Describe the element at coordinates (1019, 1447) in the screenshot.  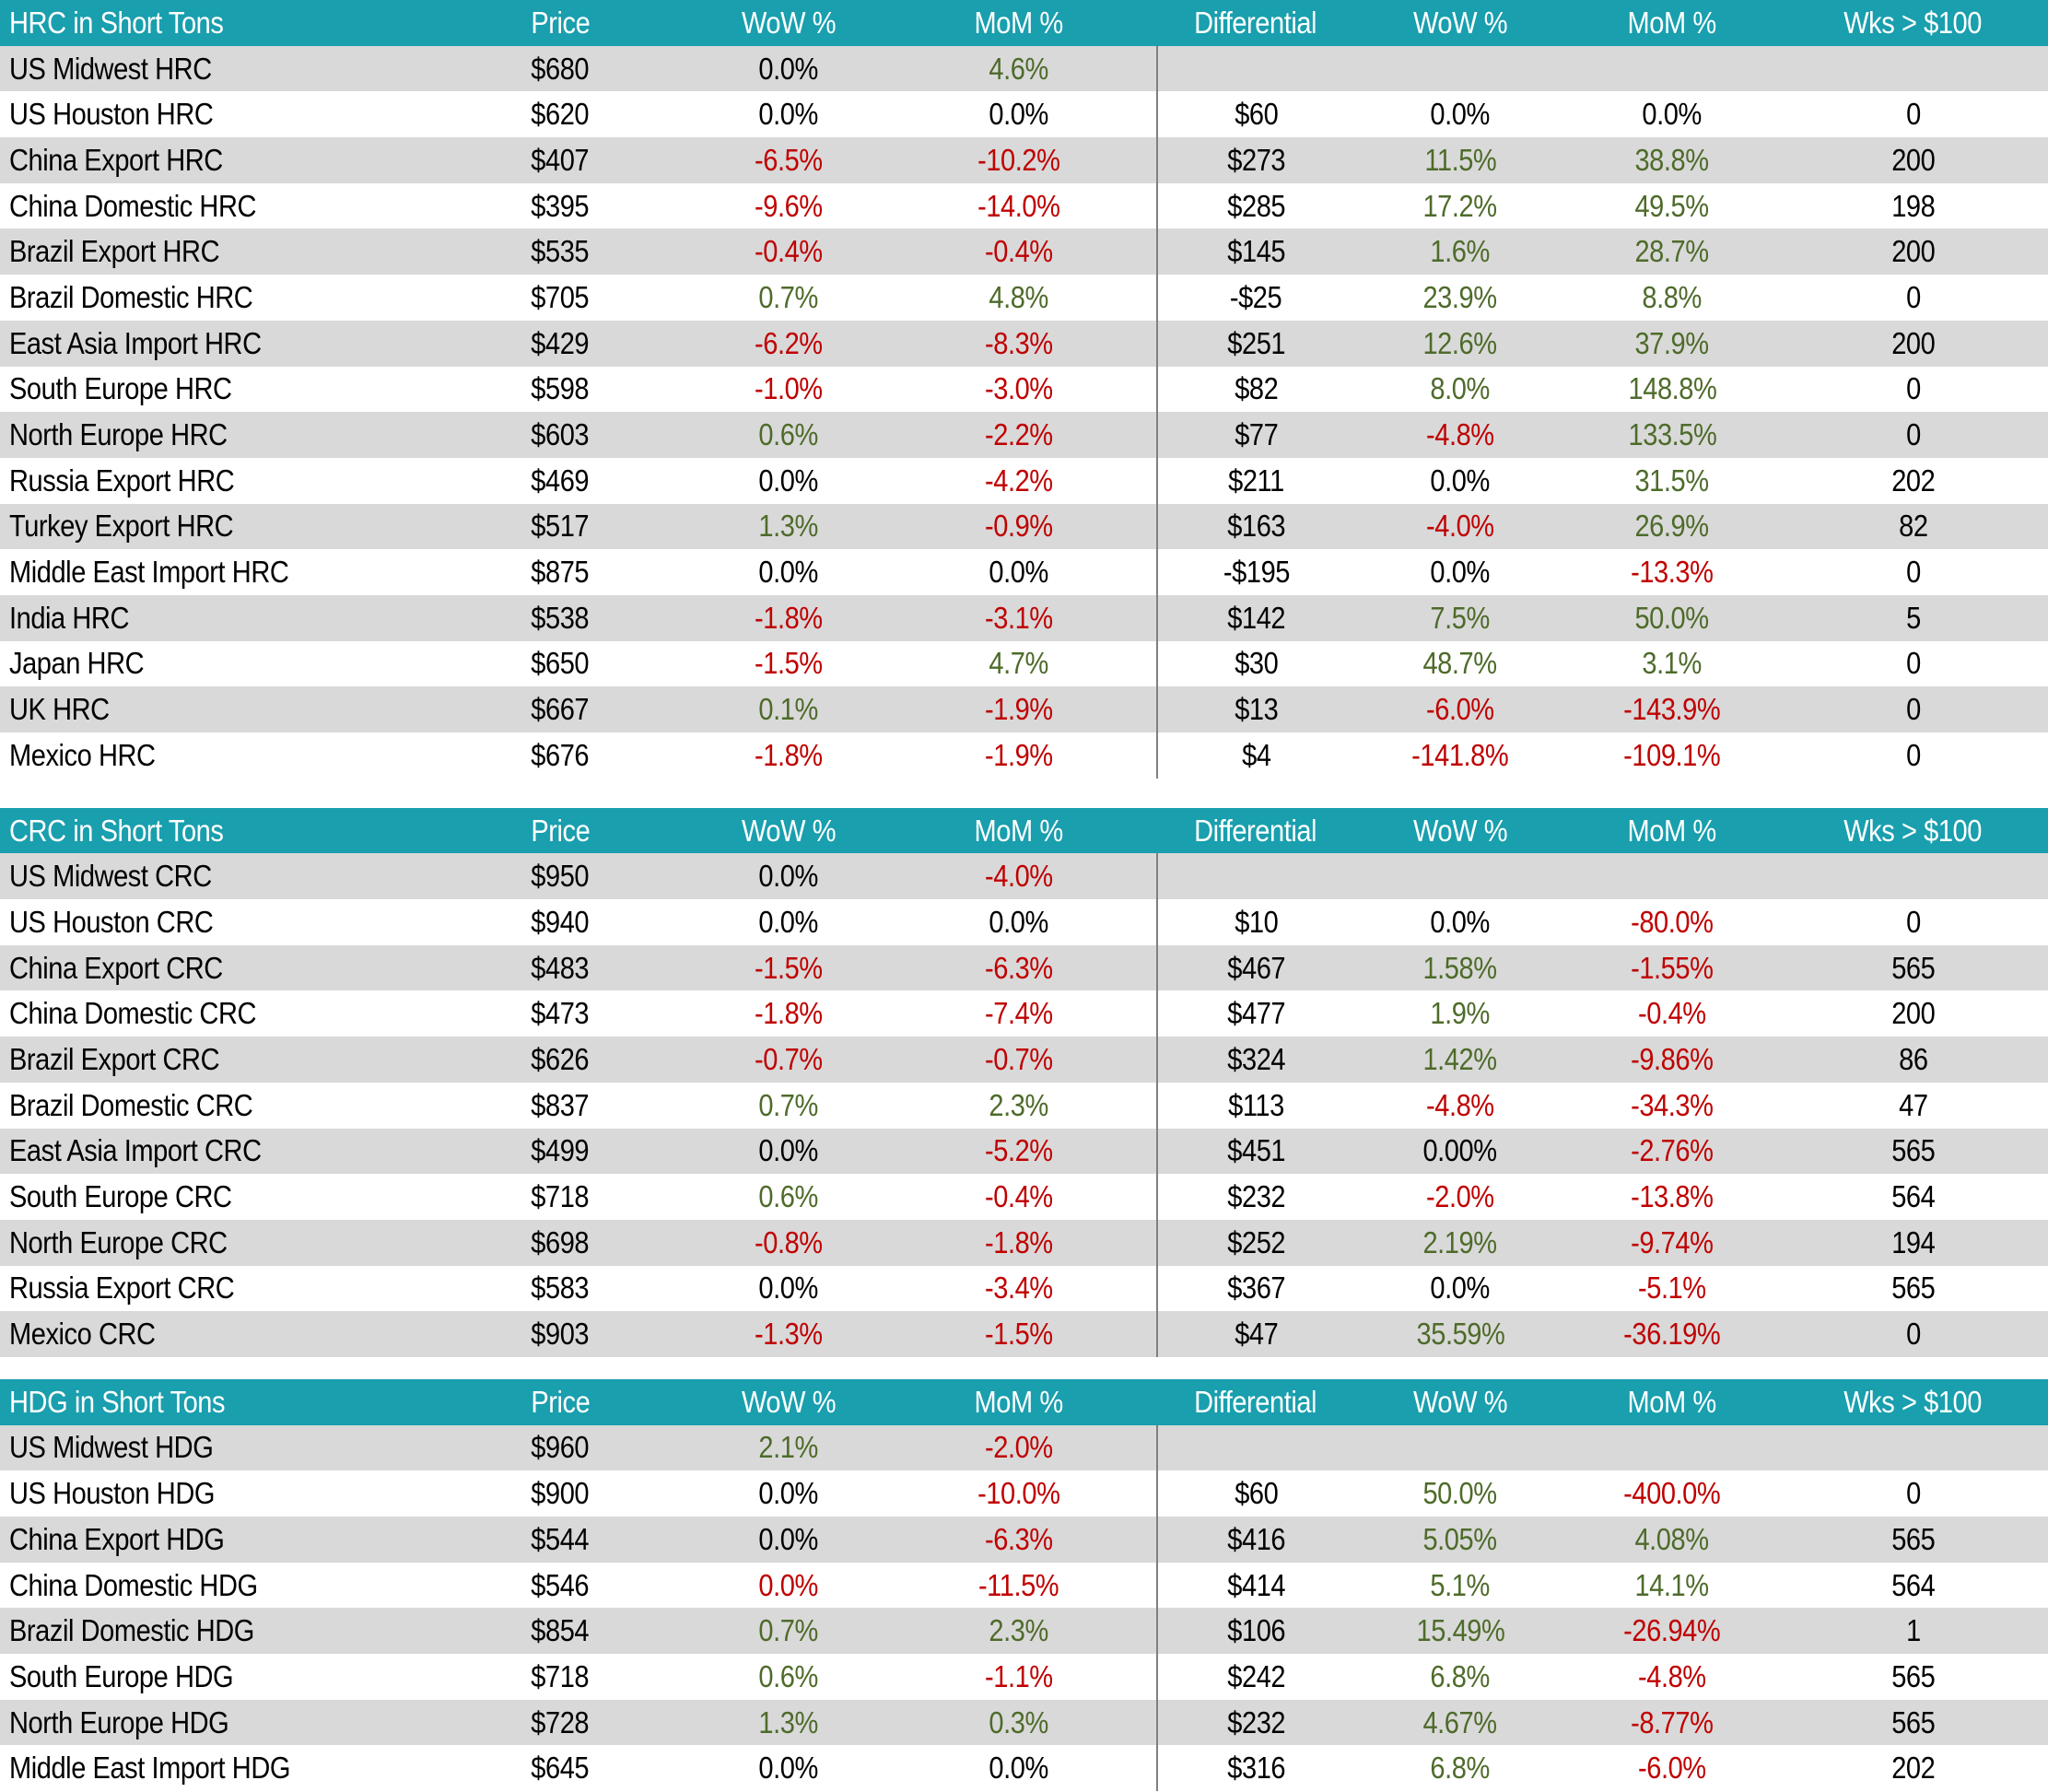
I see `cell-mom-pct: -2.0%` at that location.